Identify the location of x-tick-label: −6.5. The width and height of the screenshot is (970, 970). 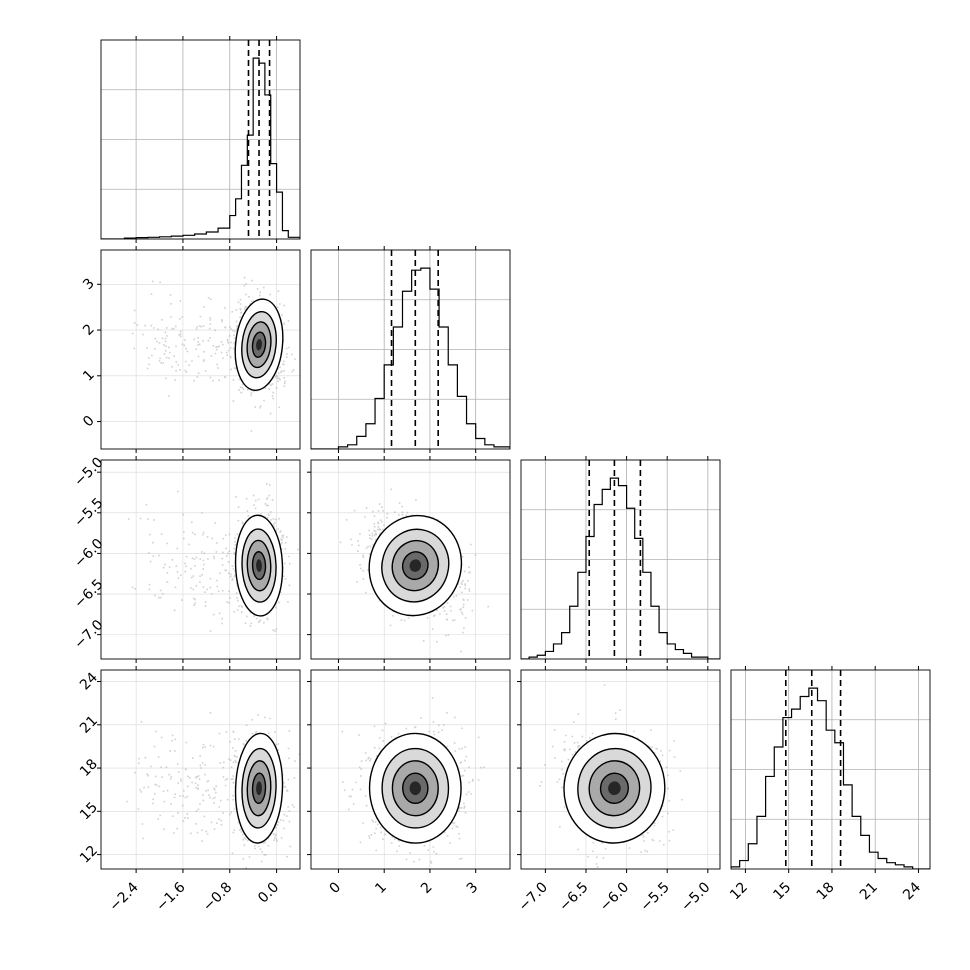
(573, 896).